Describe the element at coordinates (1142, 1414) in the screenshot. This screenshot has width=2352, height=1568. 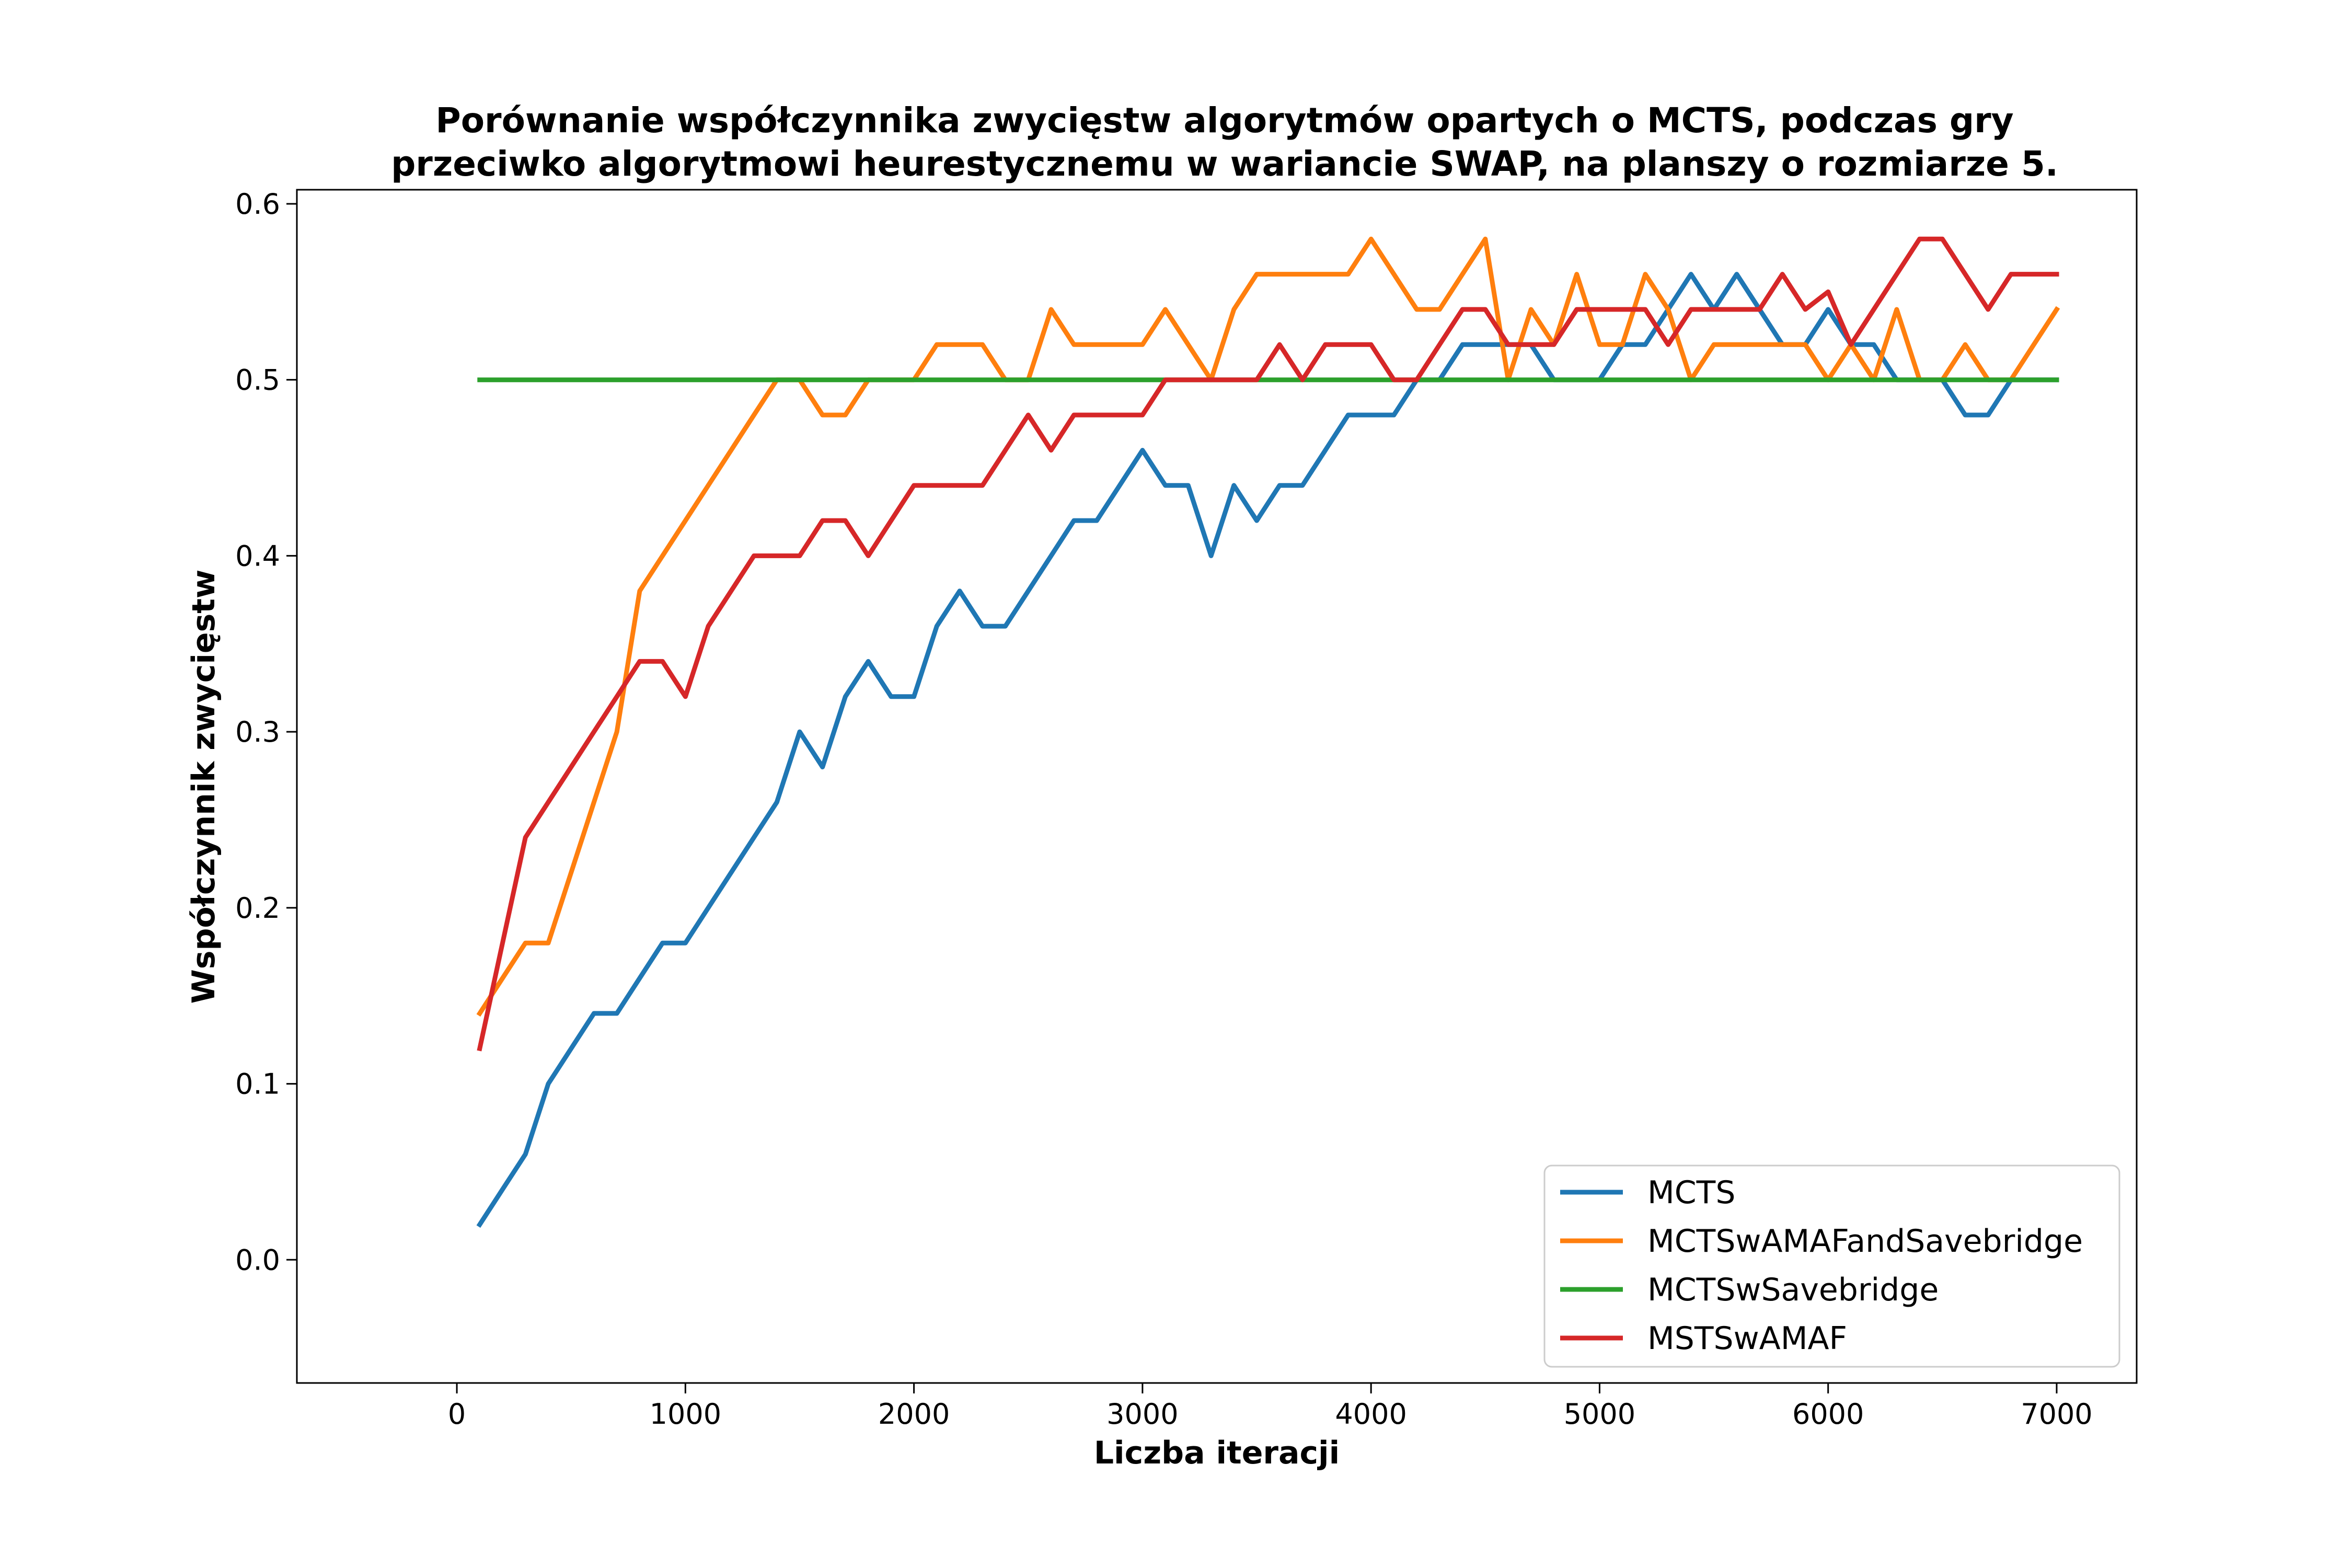
I see `x-tick-label: 3000` at that location.